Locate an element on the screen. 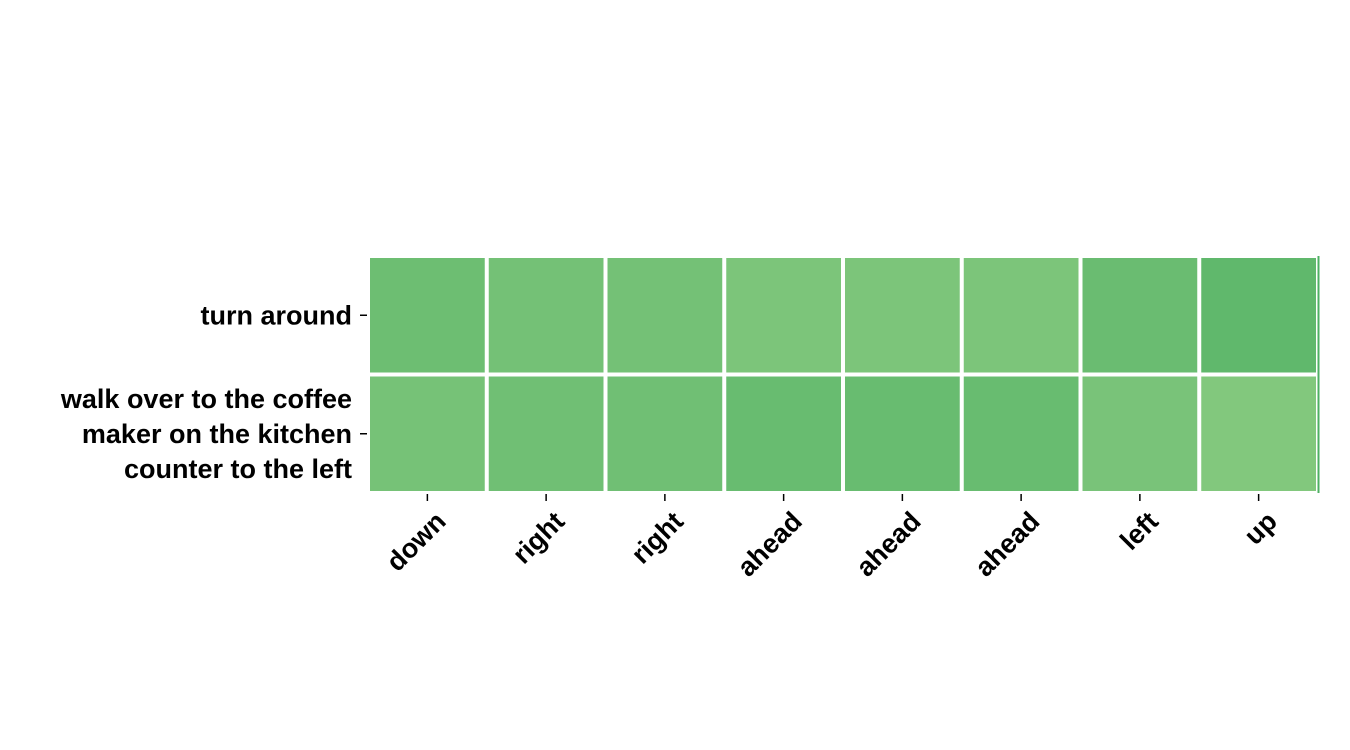  heatmap-cell-r1-c7 is located at coordinates (1258, 433).